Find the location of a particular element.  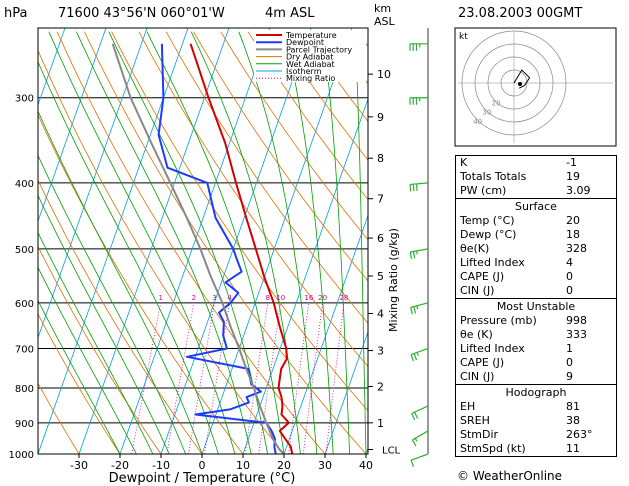

index-value: 1 is located at coordinates (569, 348).